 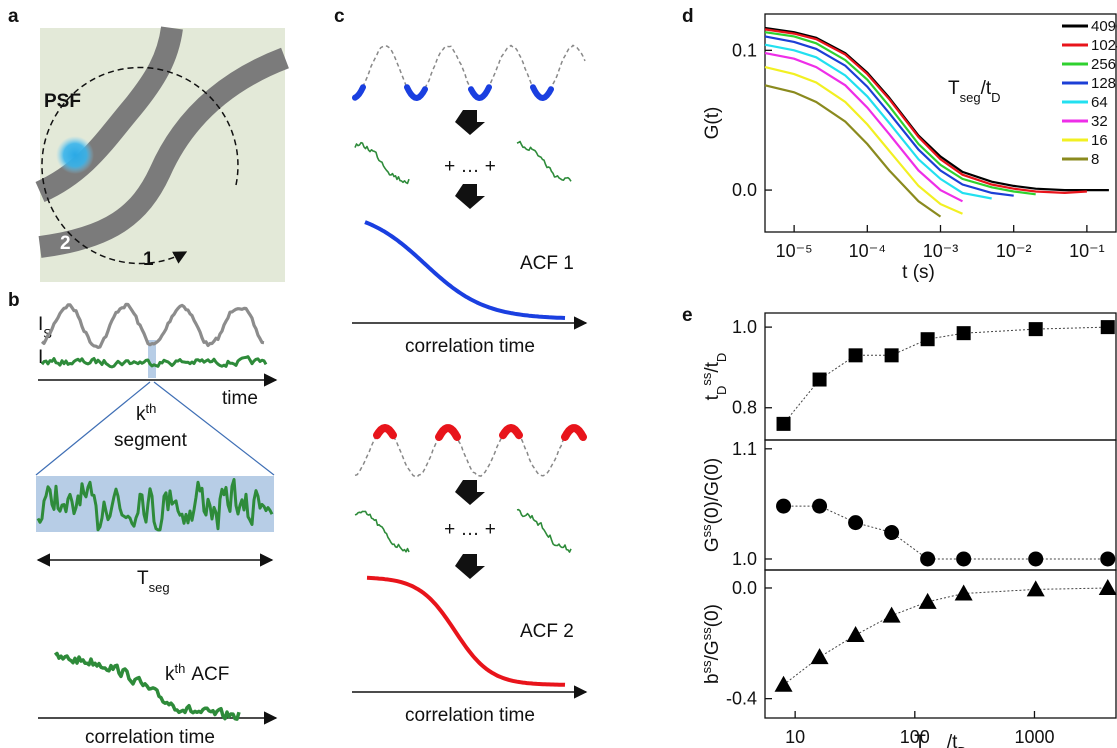 I want to click on x-tick-label: 100, so click(x=915, y=737).